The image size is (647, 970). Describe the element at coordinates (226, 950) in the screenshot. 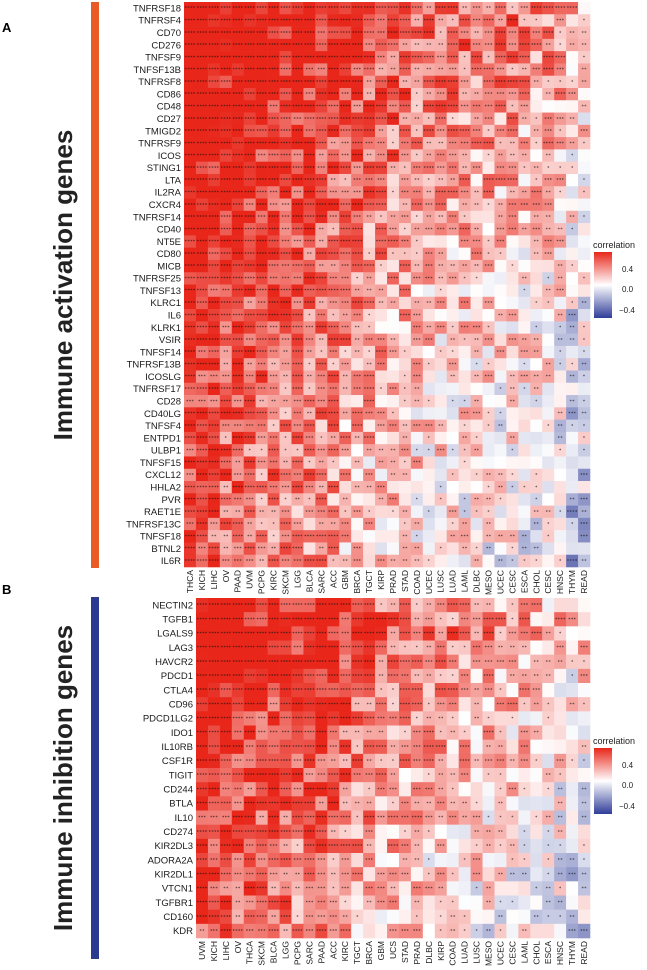

I see `cancer-label: LIHC` at that location.